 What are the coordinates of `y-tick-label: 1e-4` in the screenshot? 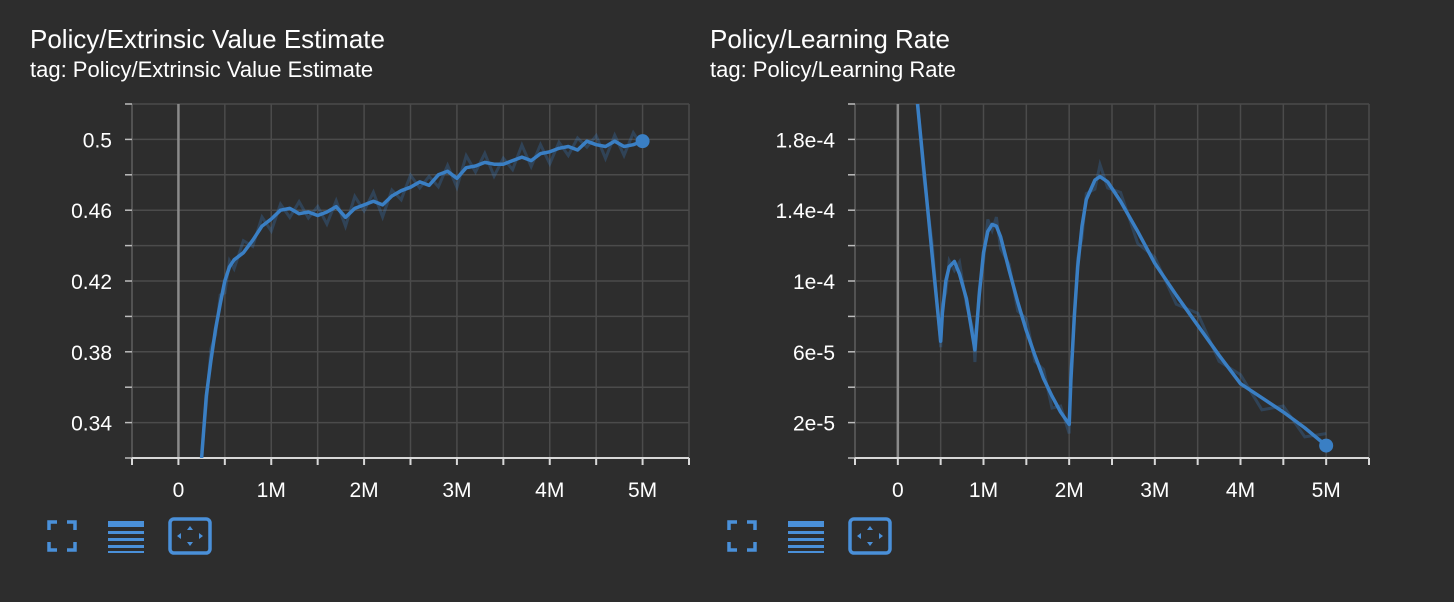 It's located at (814, 282).